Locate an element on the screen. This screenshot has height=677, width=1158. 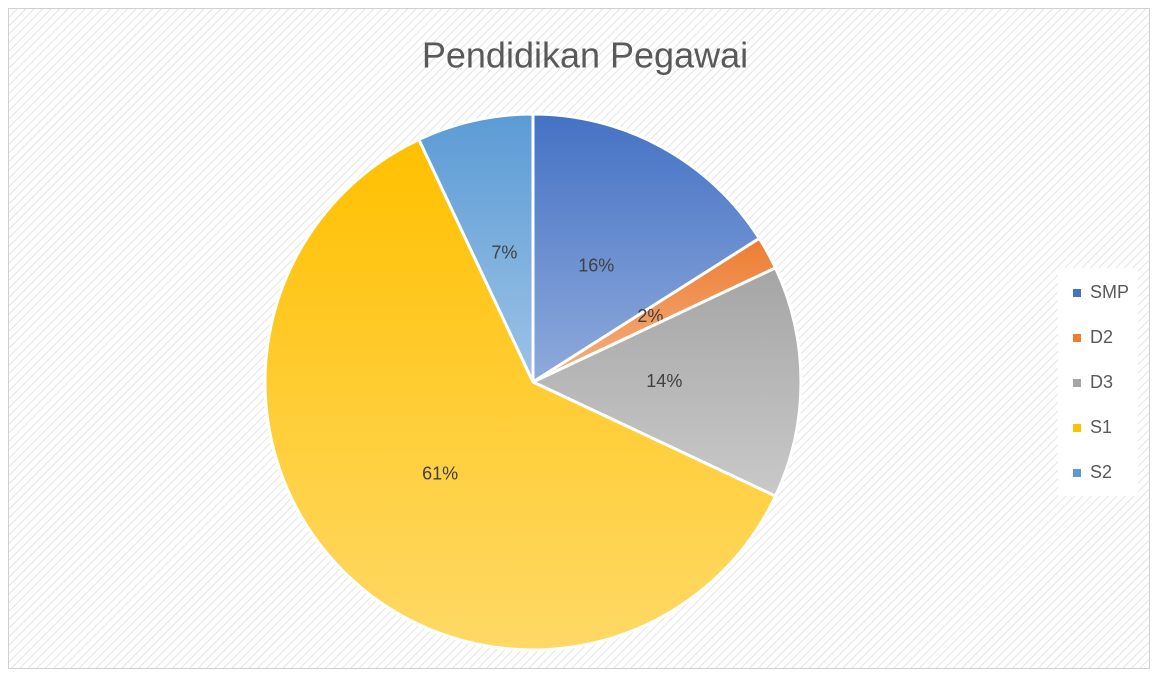
chart-title: Pendidikan Pegawai is located at coordinates (585, 55).